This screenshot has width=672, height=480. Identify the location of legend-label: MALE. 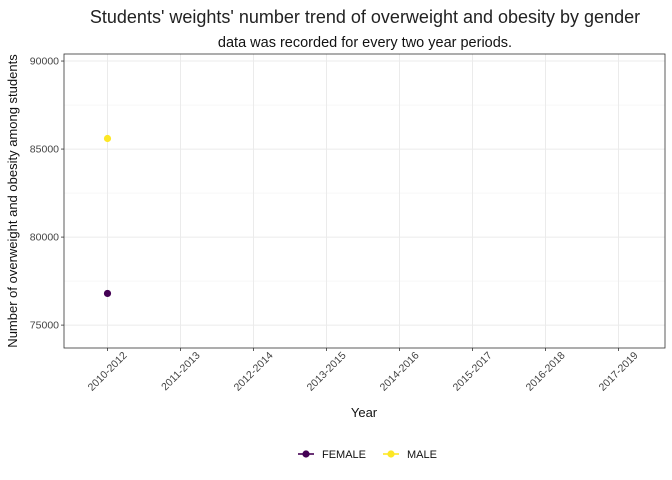
(422, 455).